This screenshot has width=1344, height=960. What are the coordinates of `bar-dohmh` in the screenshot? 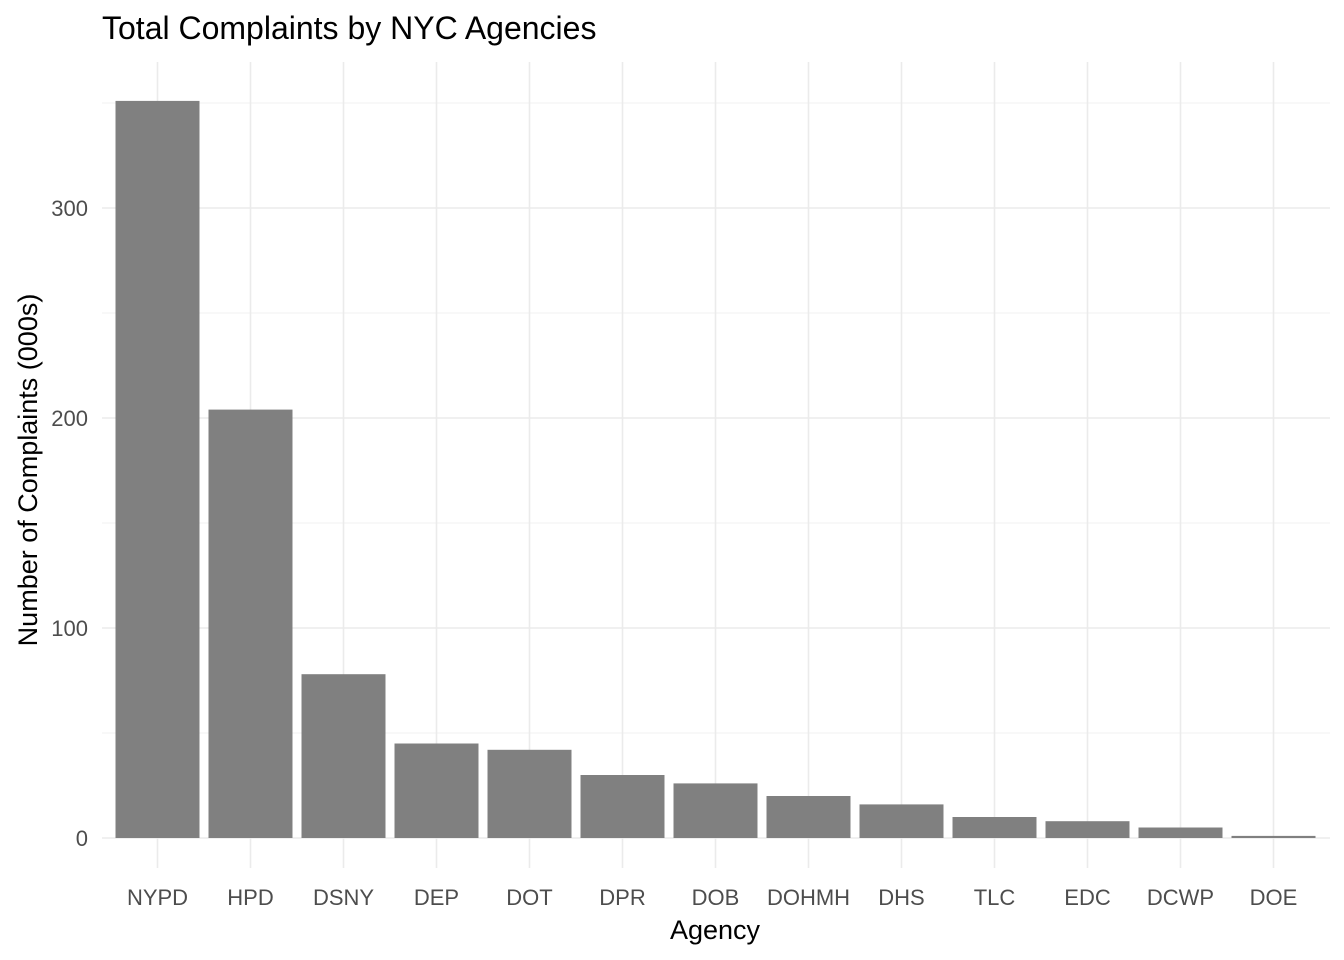 It's located at (808, 817).